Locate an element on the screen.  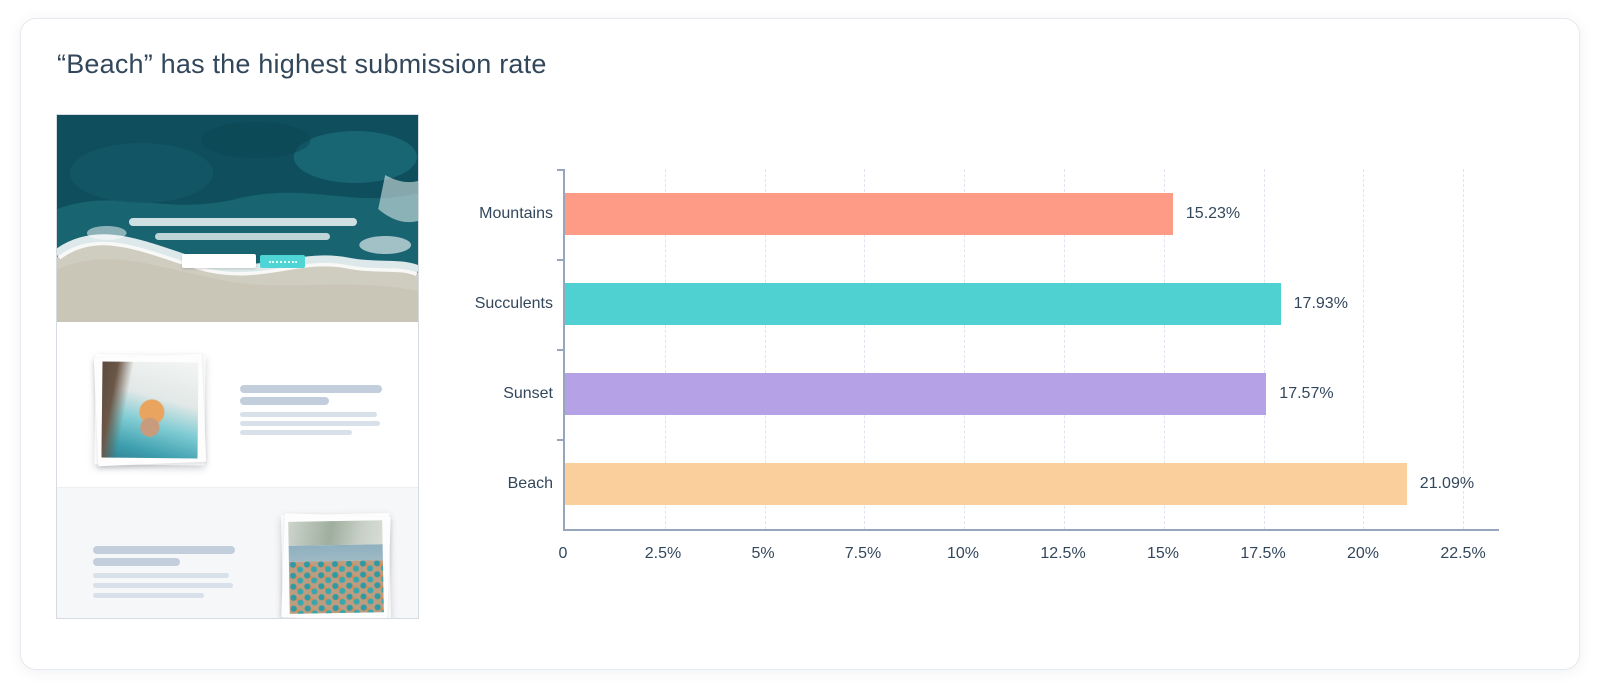
seashell-photo-image is located at coordinates (150, 410).